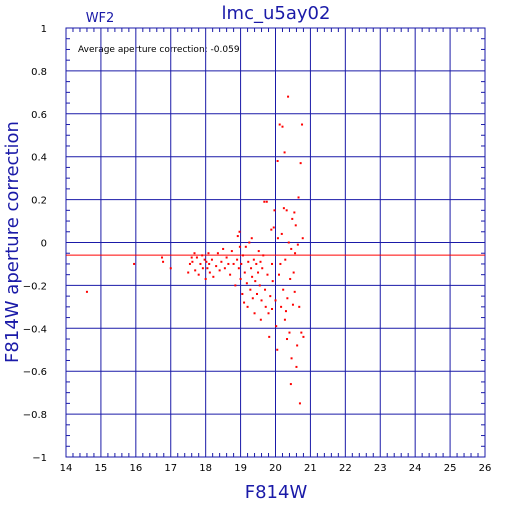  Describe the element at coordinates (35, 329) in the screenshot. I see `y-tick-label: −0.4` at that location.